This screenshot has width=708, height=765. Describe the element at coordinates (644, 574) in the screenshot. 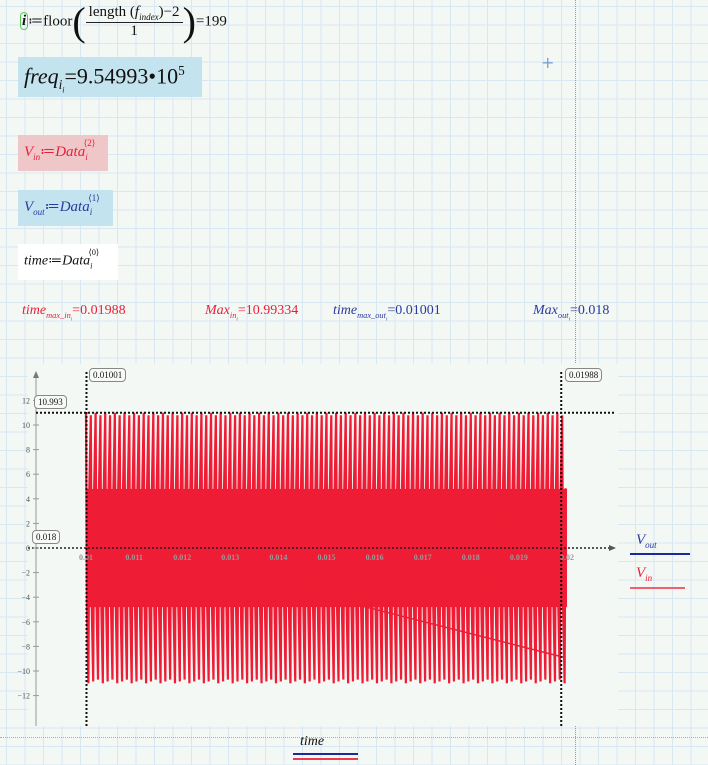

I see `legend-vin: Vin` at that location.